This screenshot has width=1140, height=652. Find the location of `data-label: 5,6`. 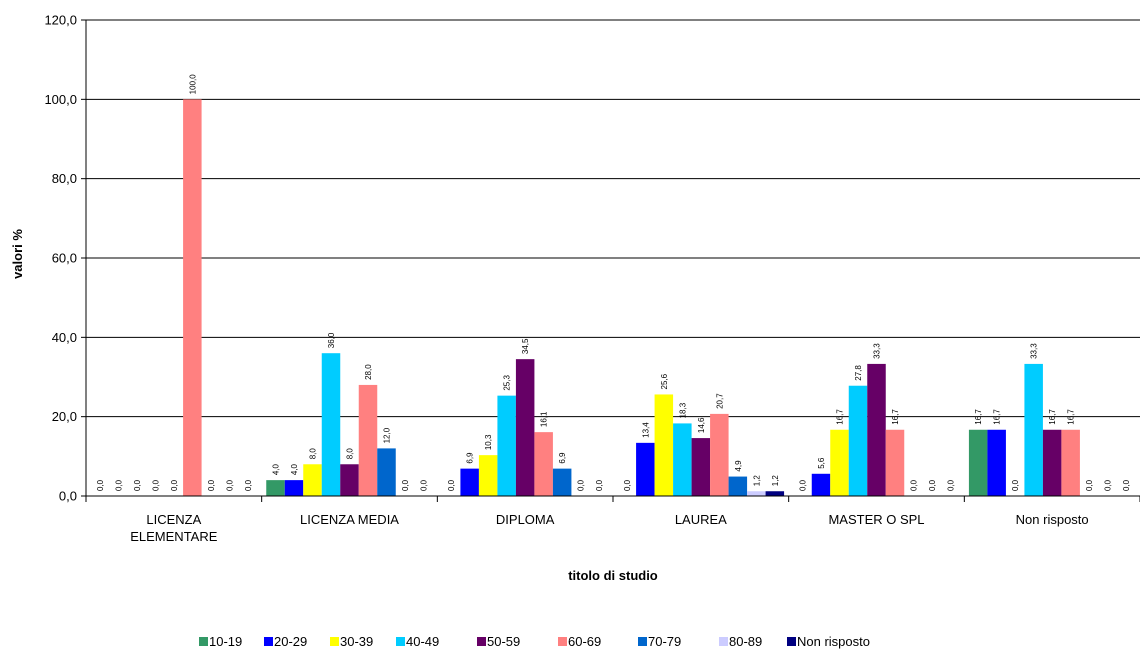

data-label: 5,6 is located at coordinates (821, 463).